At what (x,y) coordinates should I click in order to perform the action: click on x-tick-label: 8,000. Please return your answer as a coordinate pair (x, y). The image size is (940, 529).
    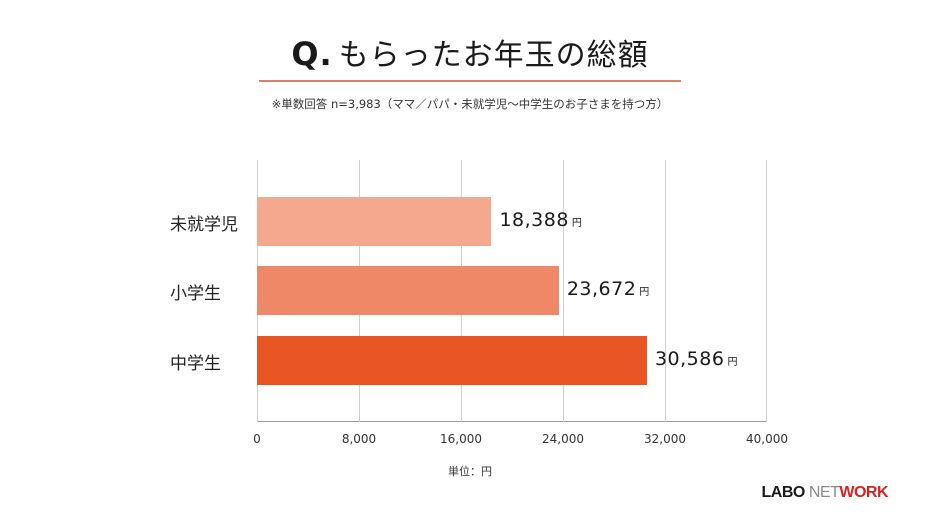
    Looking at the image, I should click on (359, 439).